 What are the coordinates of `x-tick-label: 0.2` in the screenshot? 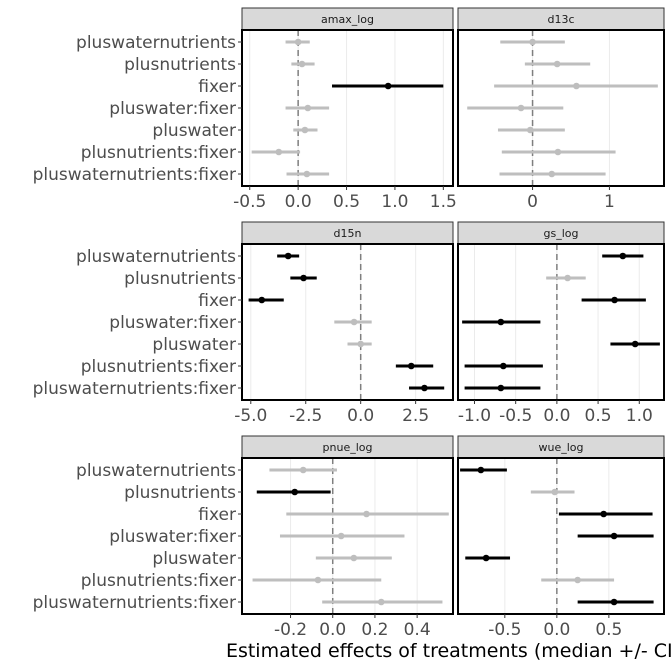 It's located at (374, 630).